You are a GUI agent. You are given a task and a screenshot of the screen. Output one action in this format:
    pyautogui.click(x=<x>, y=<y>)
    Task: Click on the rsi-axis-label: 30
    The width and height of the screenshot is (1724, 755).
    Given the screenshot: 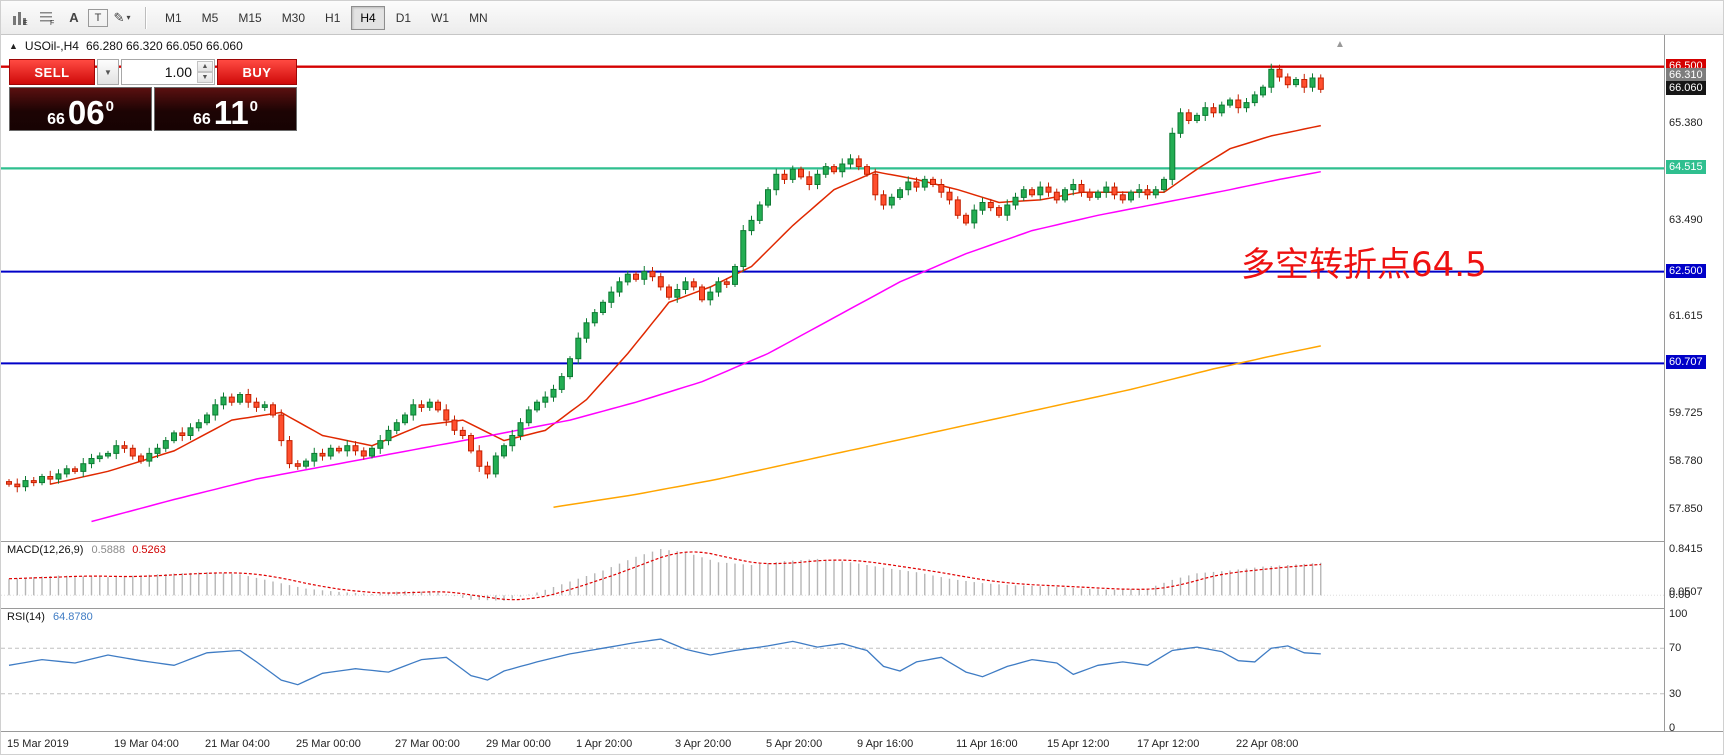 What is the action you would take?
    pyautogui.click(x=1675, y=694)
    